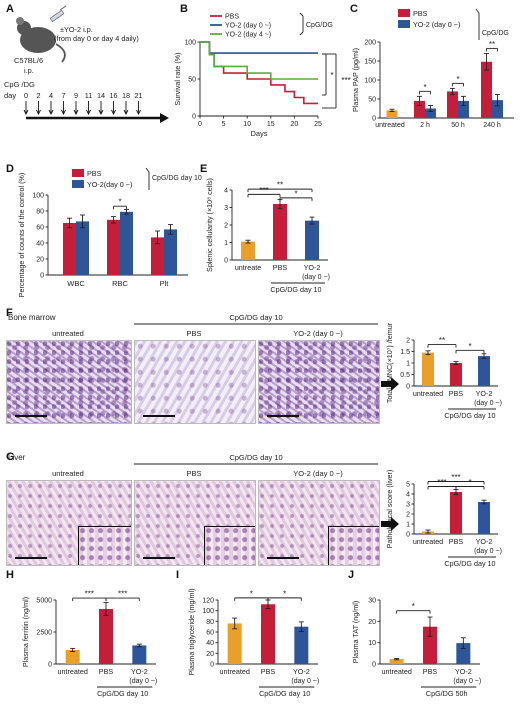 The width and height of the screenshot is (520, 720). What do you see at coordinates (318, 124) in the screenshot?
I see `x-tick-label-B: 25` at bounding box center [318, 124].